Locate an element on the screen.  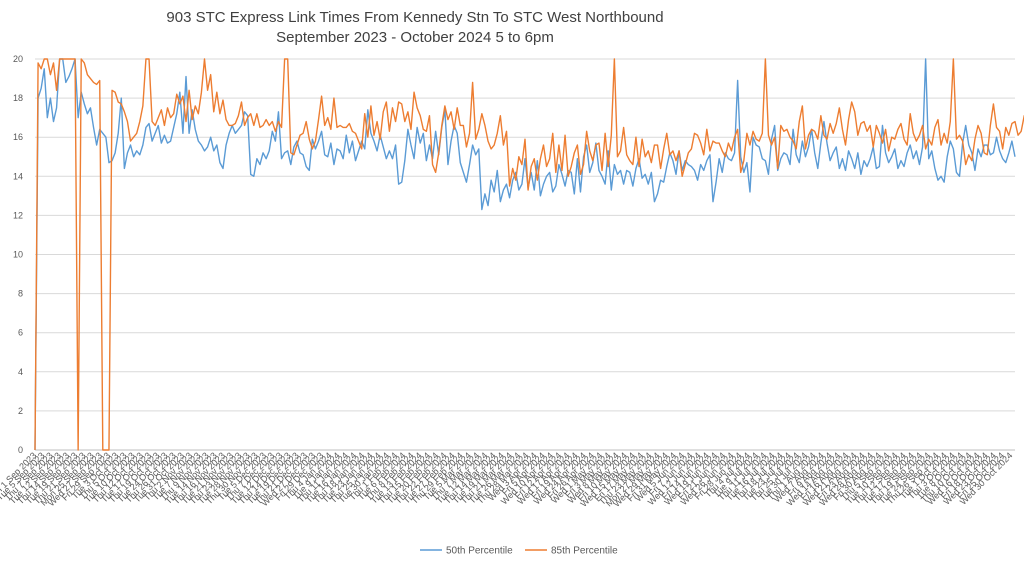
y-tick-label-14: 14 is located at coordinates (18, 176).